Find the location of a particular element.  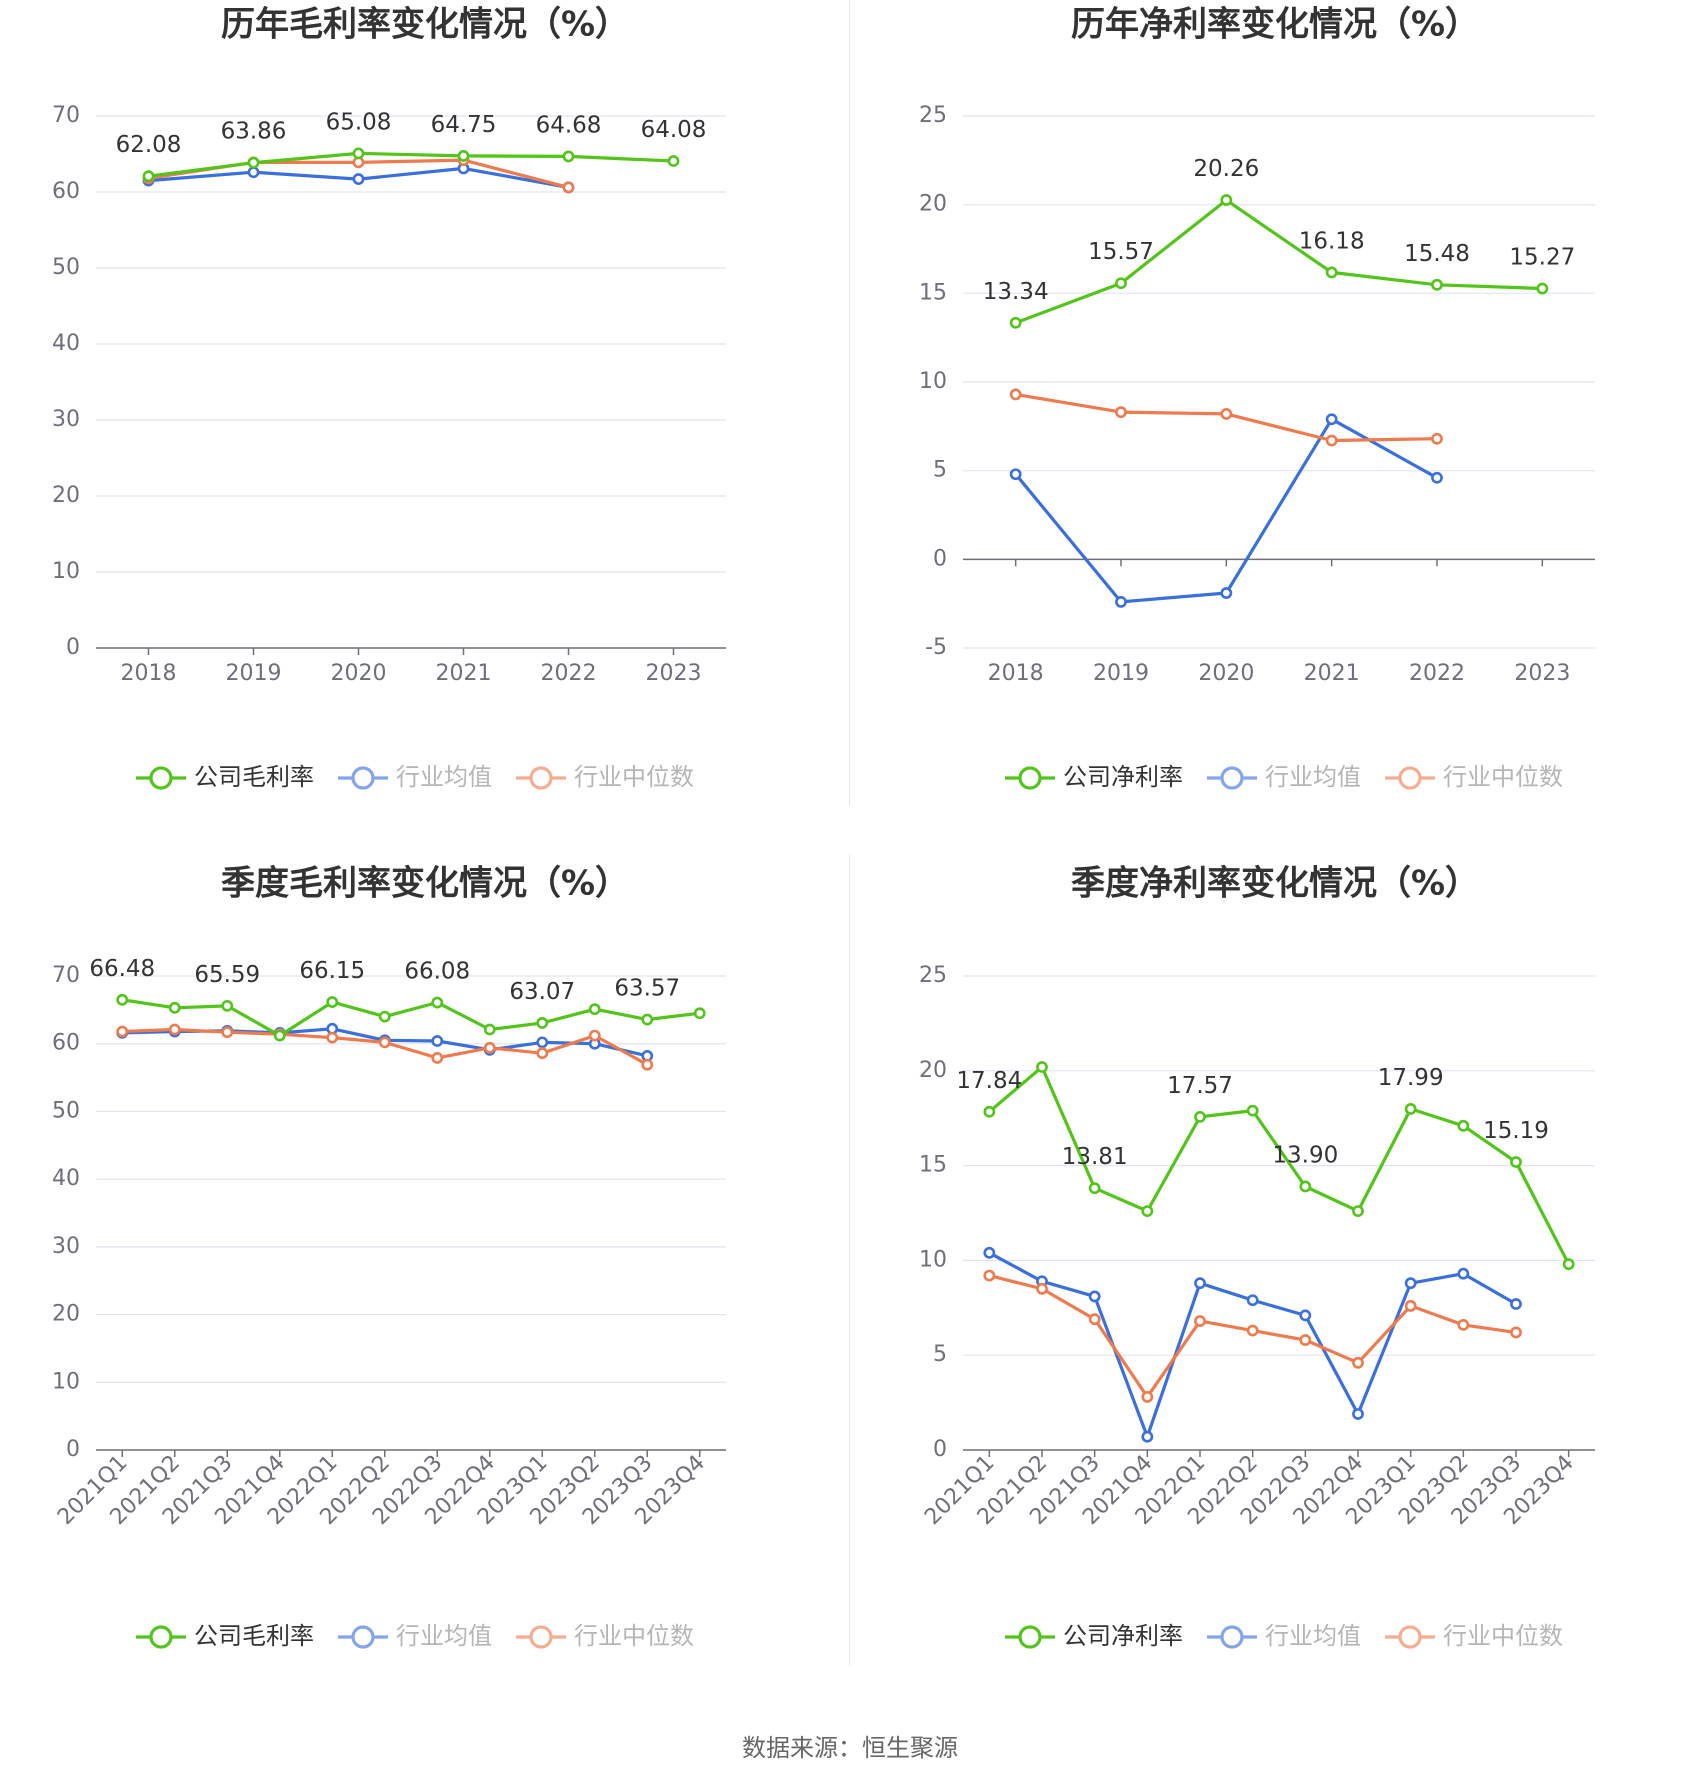

y-tick-label: 0 is located at coordinates (940, 1449).